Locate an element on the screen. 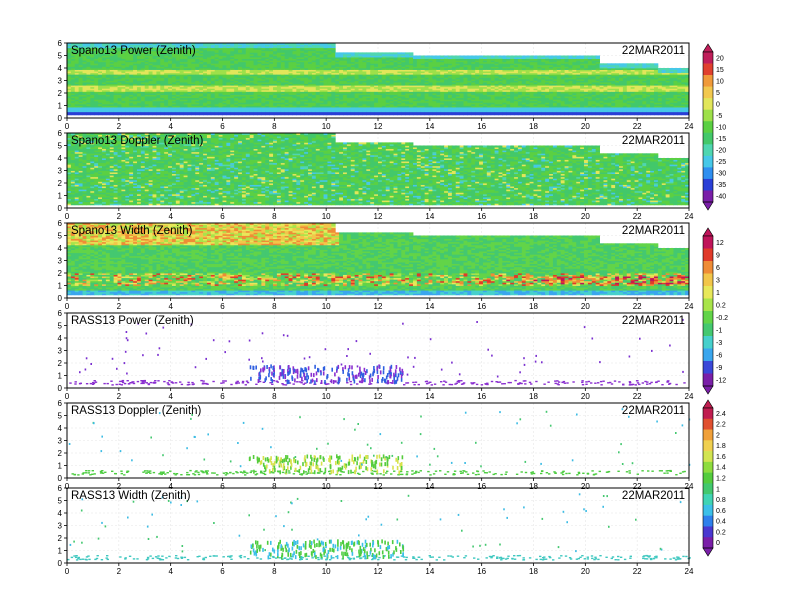 This screenshot has height=612, width=792. colorbar-label: 1 is located at coordinates (718, 293).